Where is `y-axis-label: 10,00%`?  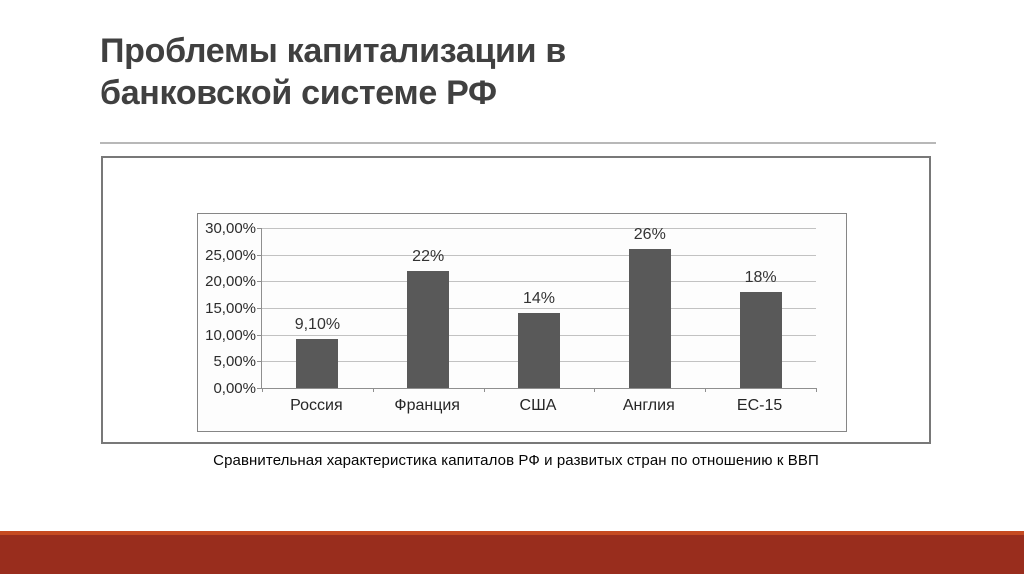
y-axis-label: 10,00% is located at coordinates (230, 335).